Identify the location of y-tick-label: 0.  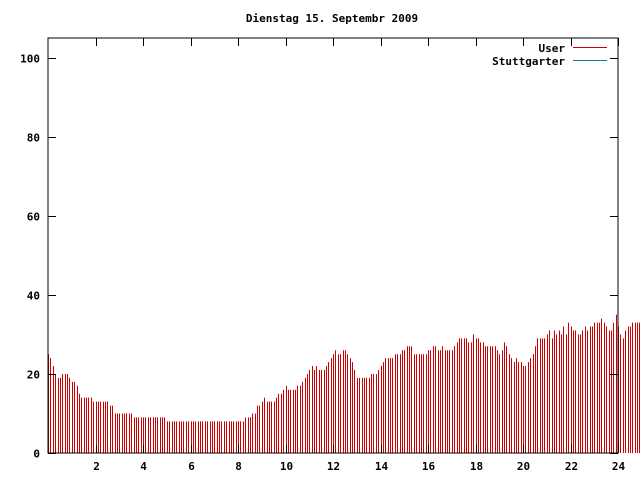
(36, 454).